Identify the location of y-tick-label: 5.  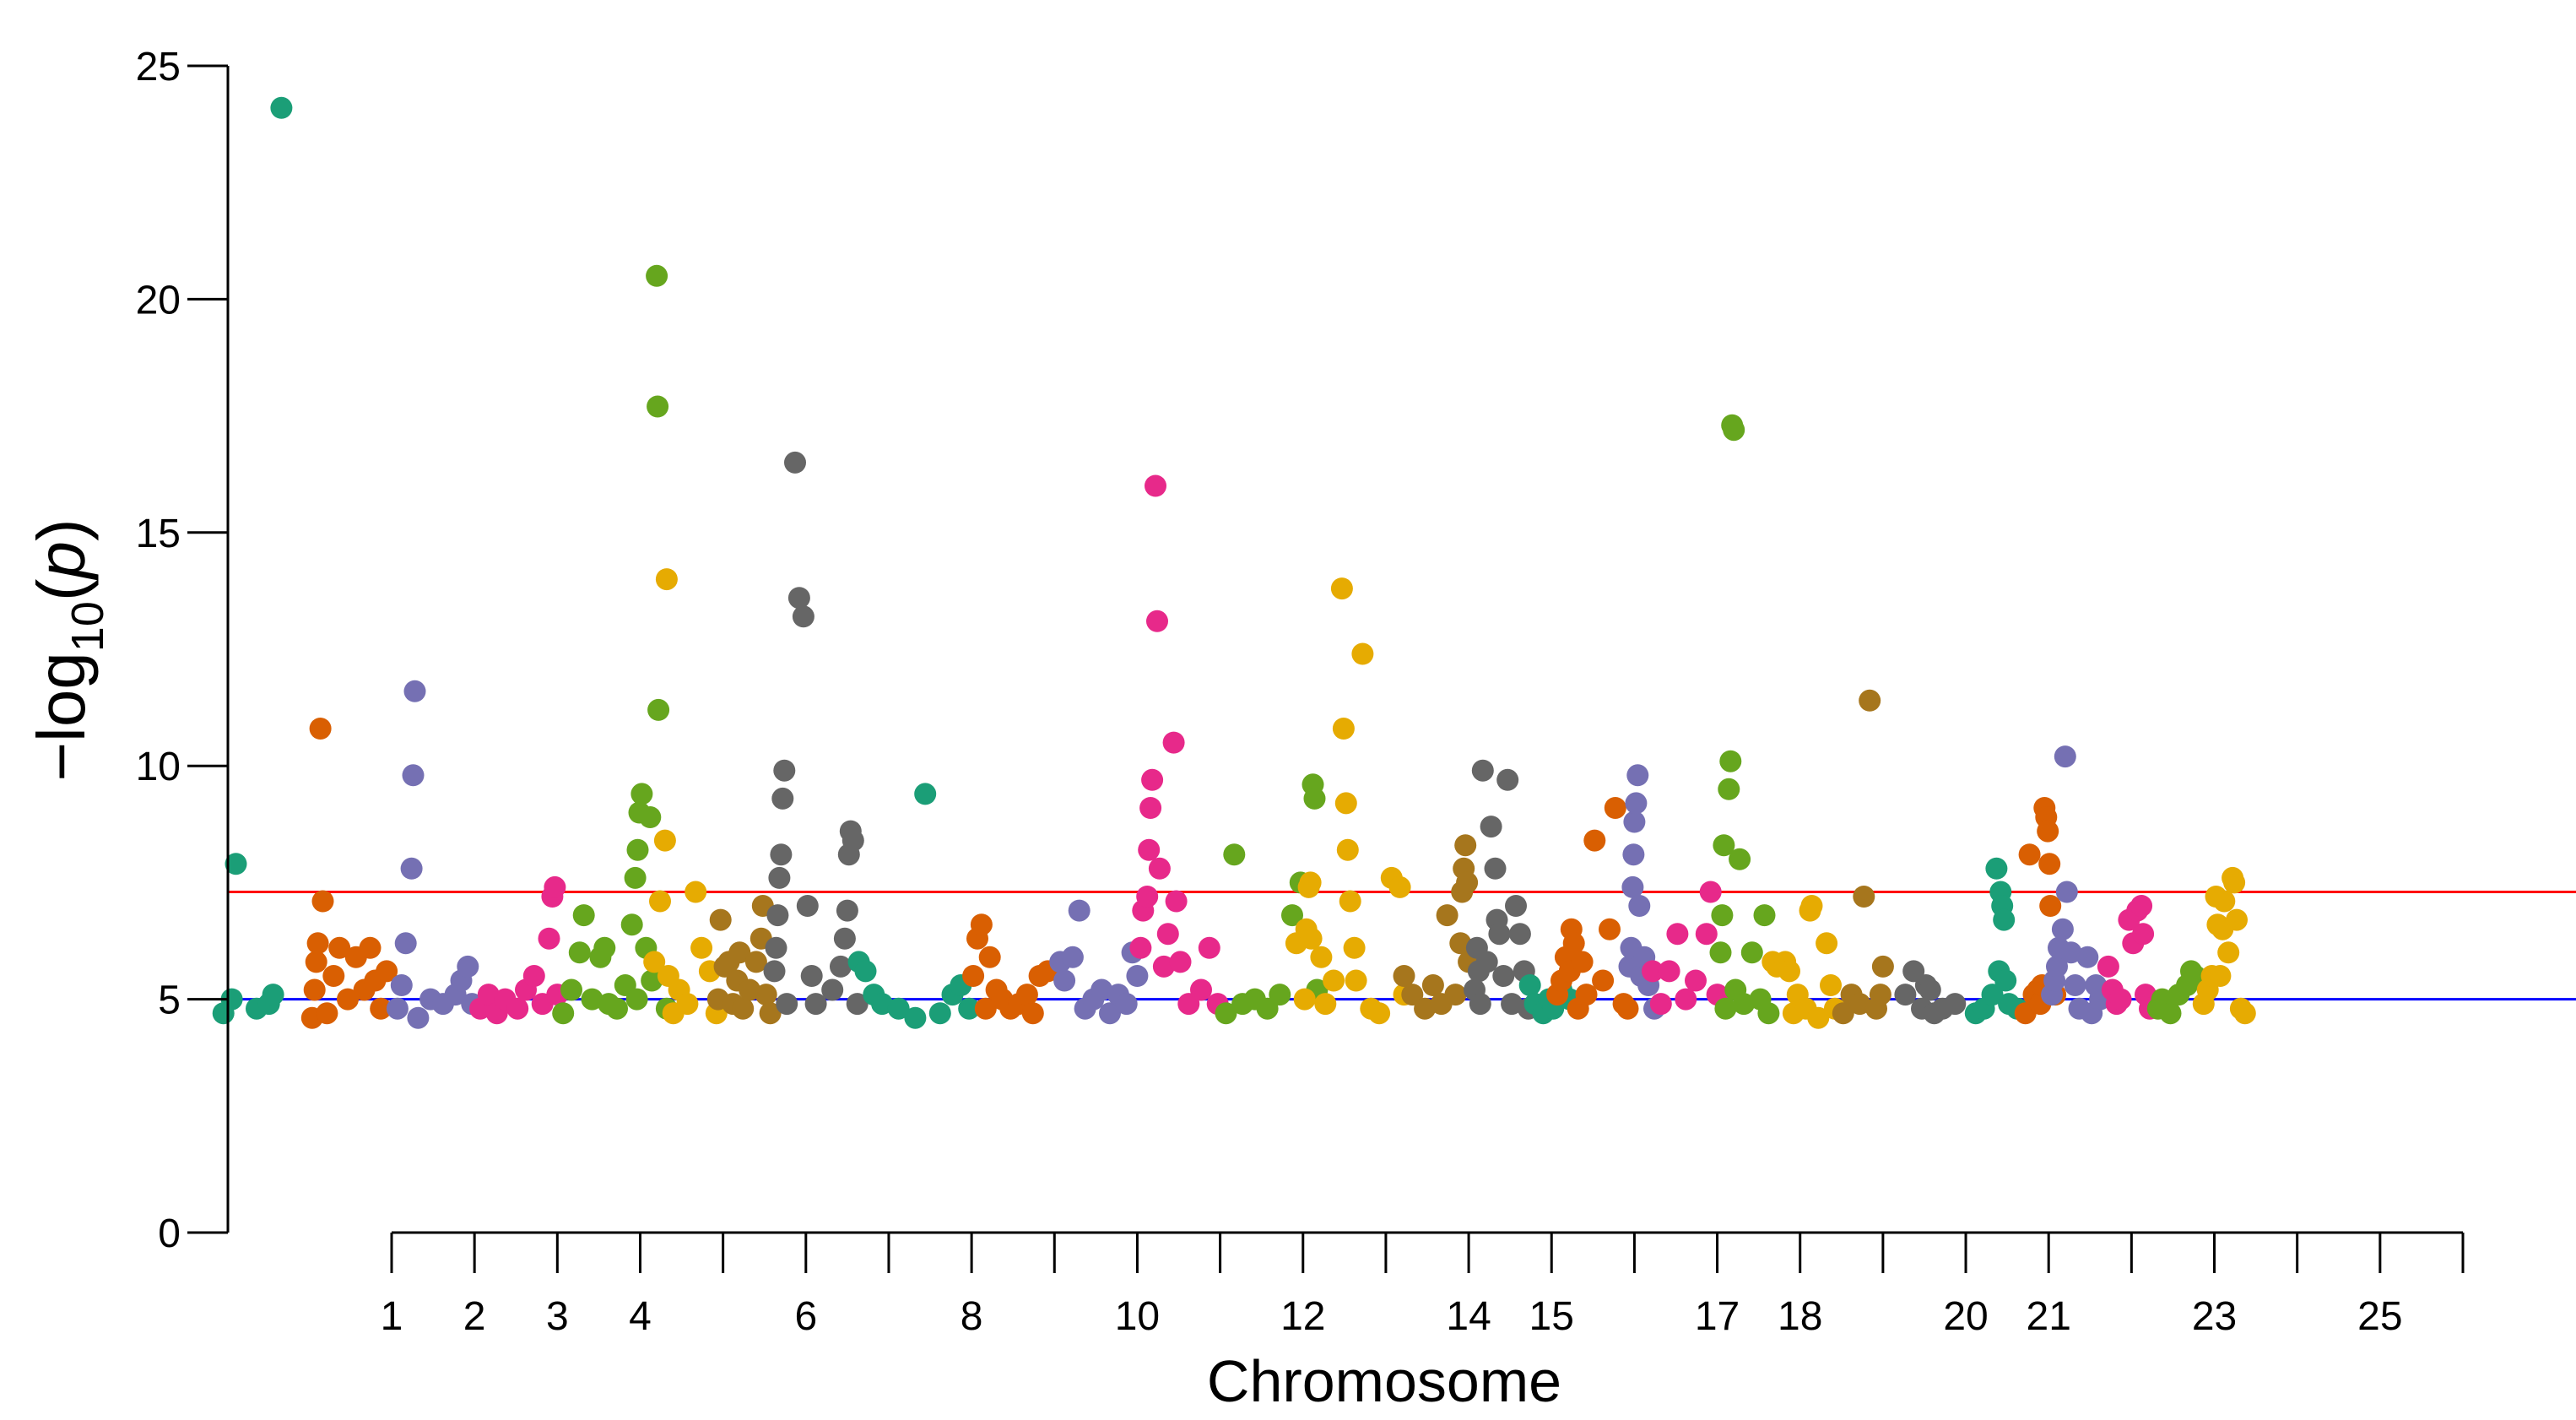
(169, 1000).